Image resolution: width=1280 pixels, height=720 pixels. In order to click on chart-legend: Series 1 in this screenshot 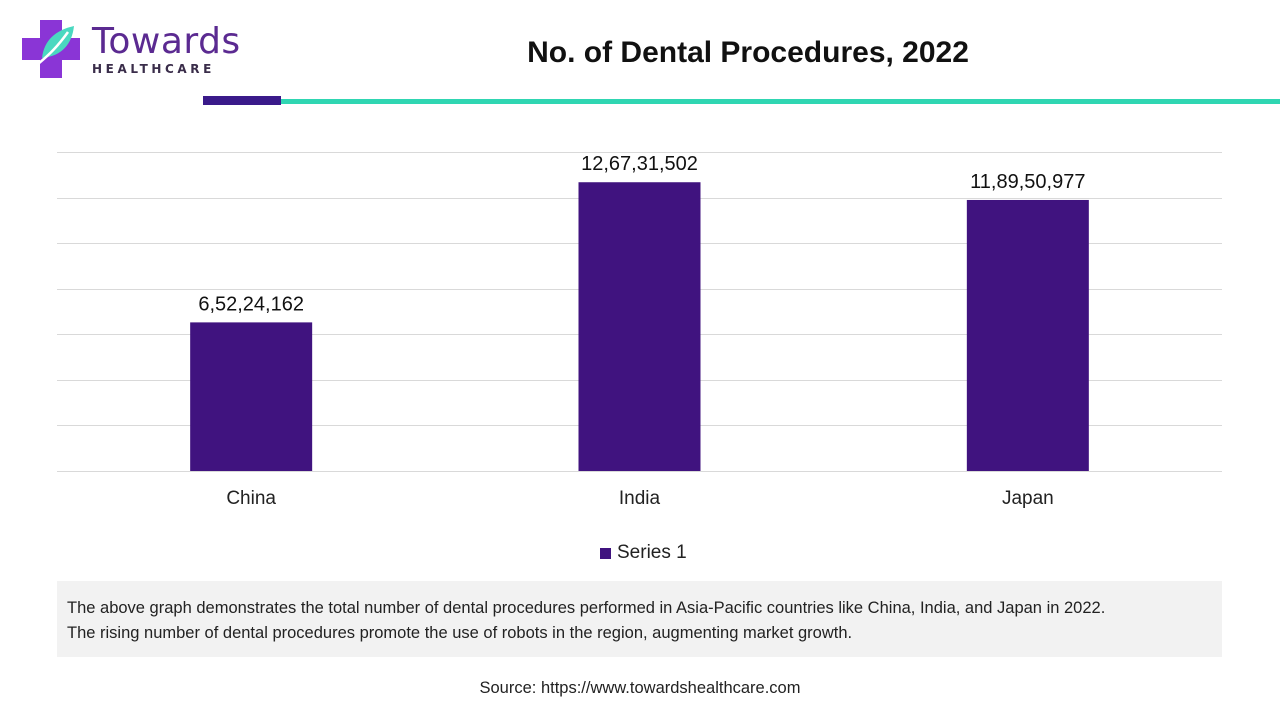, I will do `click(643, 553)`.